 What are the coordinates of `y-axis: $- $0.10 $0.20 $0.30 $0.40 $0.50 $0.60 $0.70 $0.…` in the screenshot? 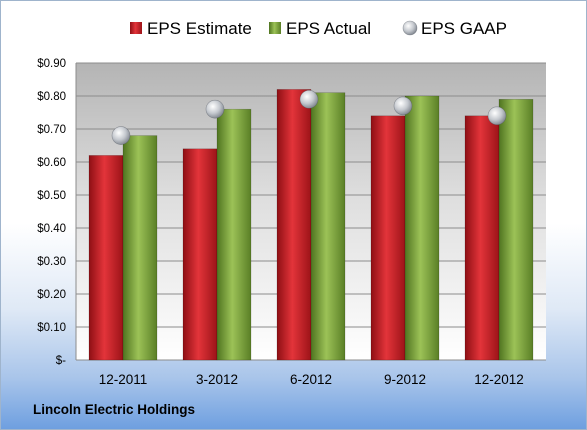 It's located at (57, 212).